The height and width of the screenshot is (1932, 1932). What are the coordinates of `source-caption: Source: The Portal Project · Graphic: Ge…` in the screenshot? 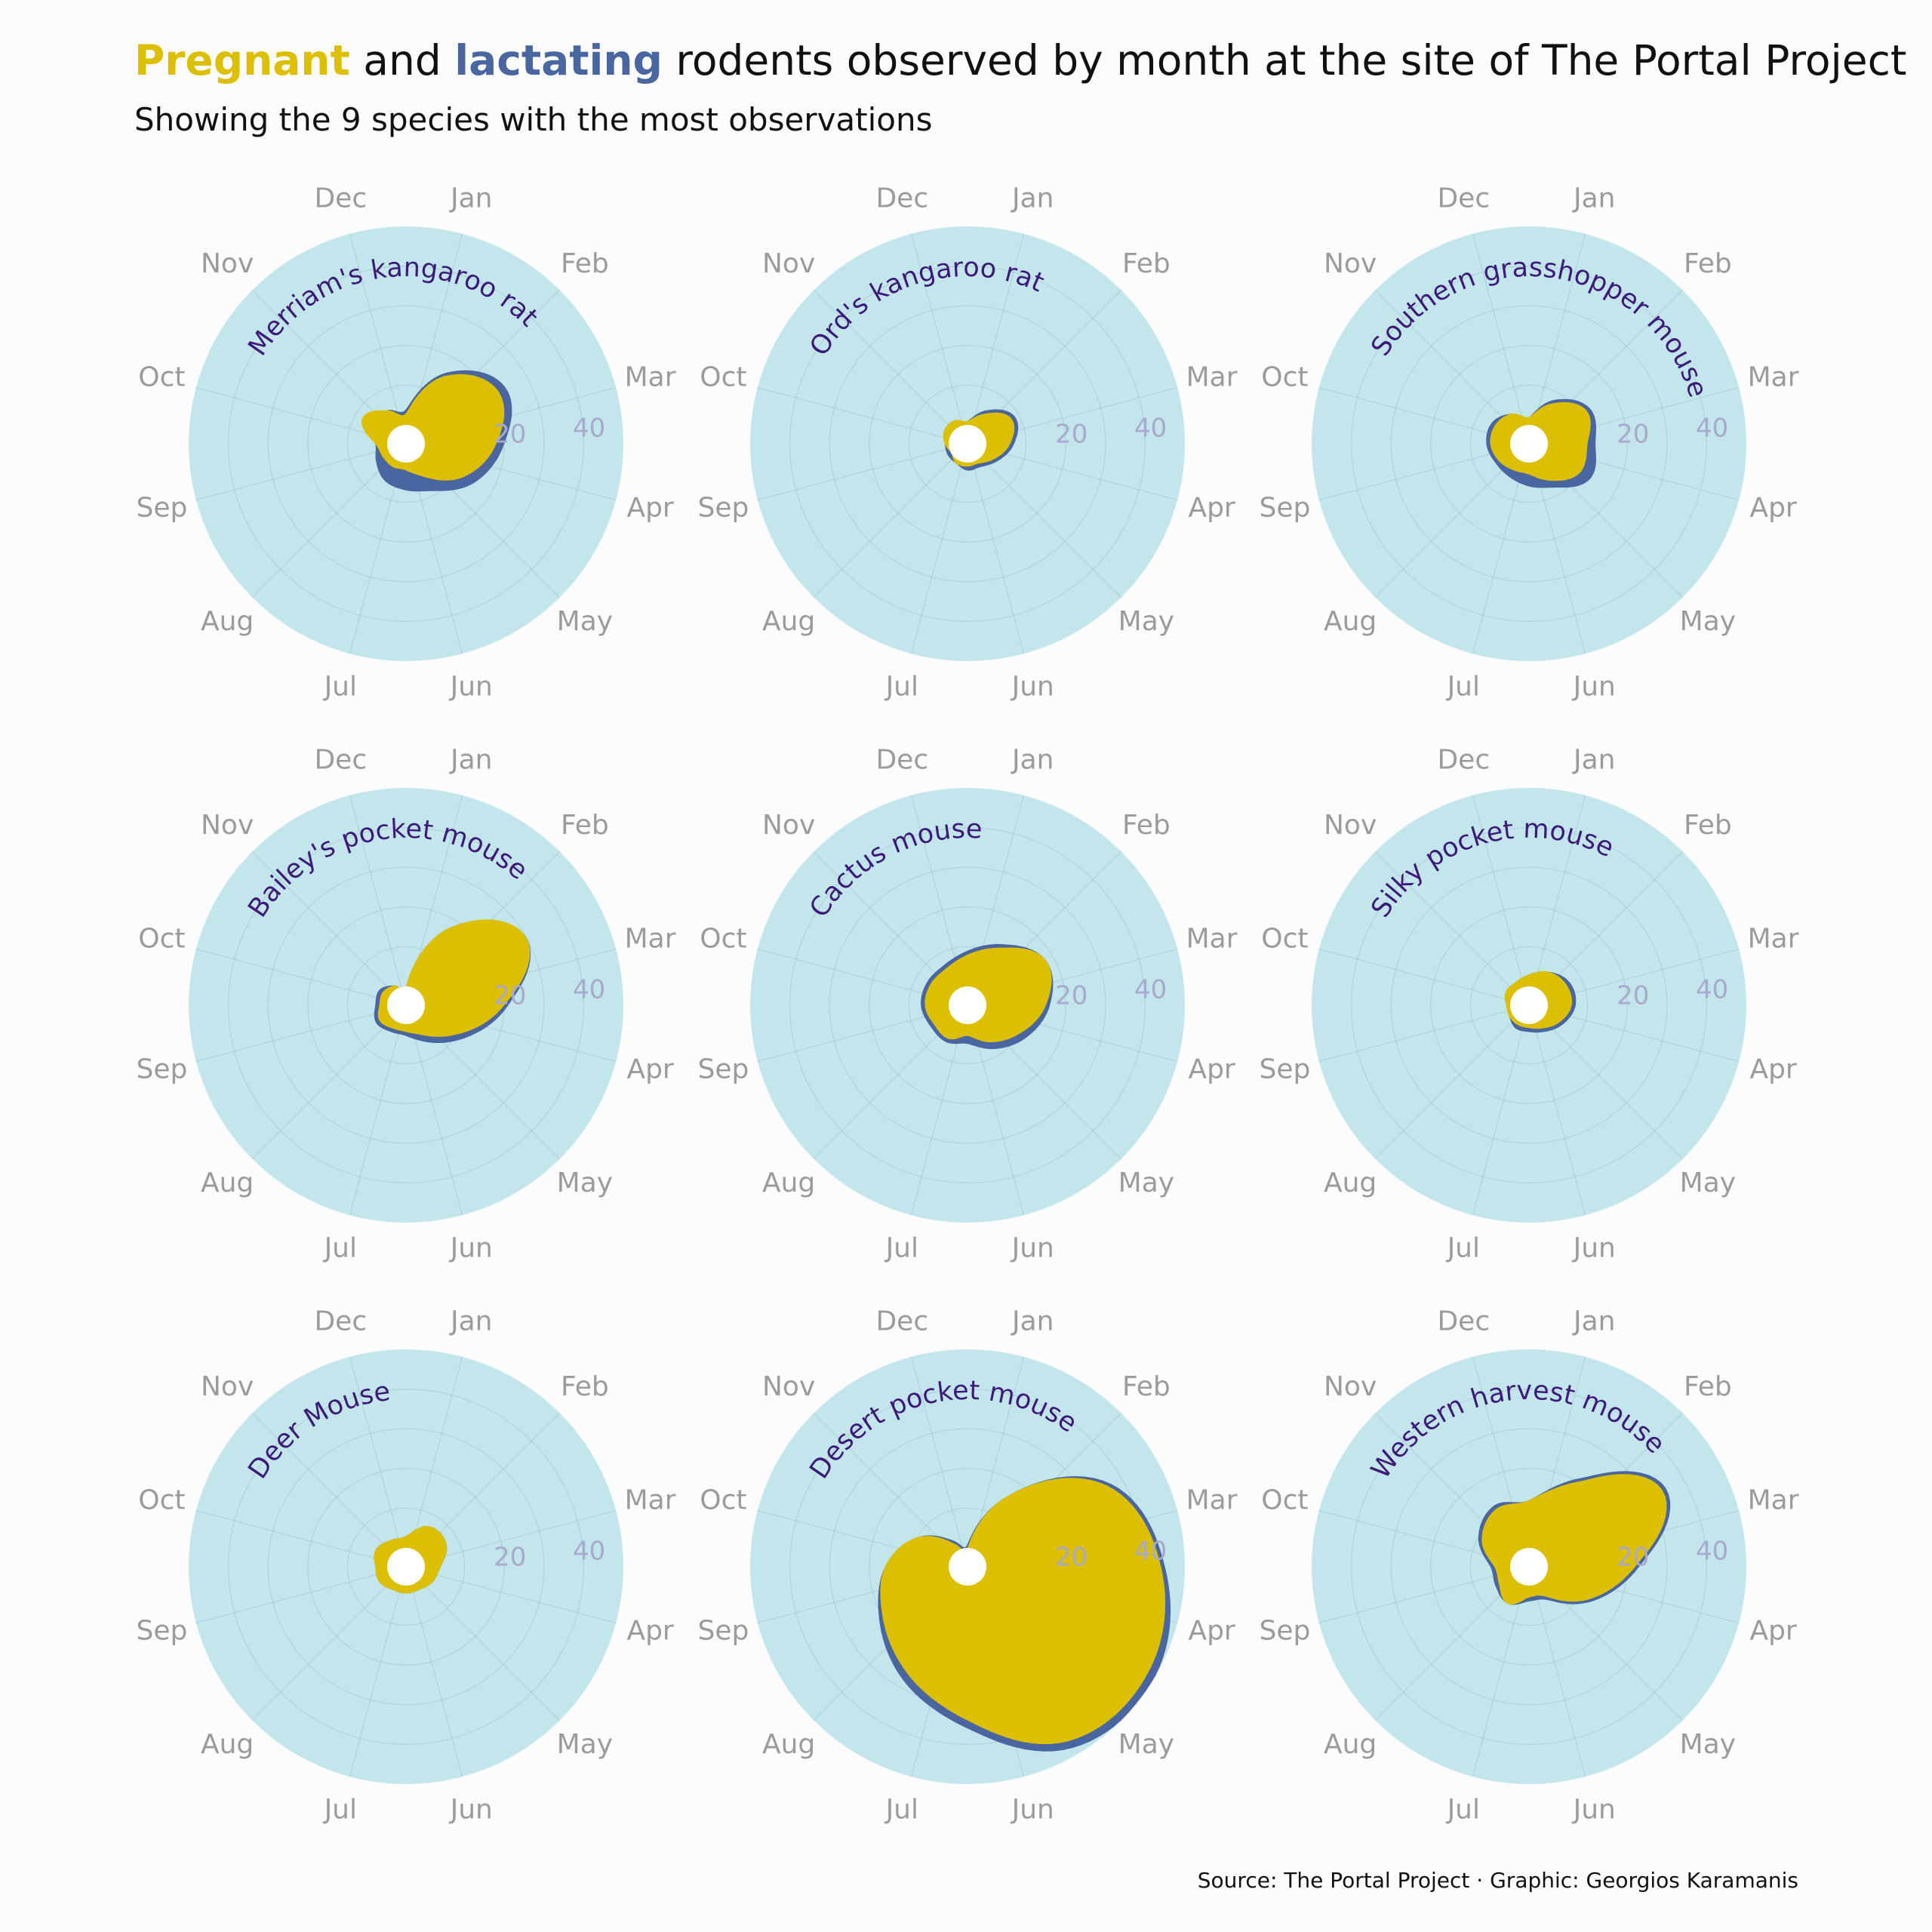 It's located at (1497, 1880).